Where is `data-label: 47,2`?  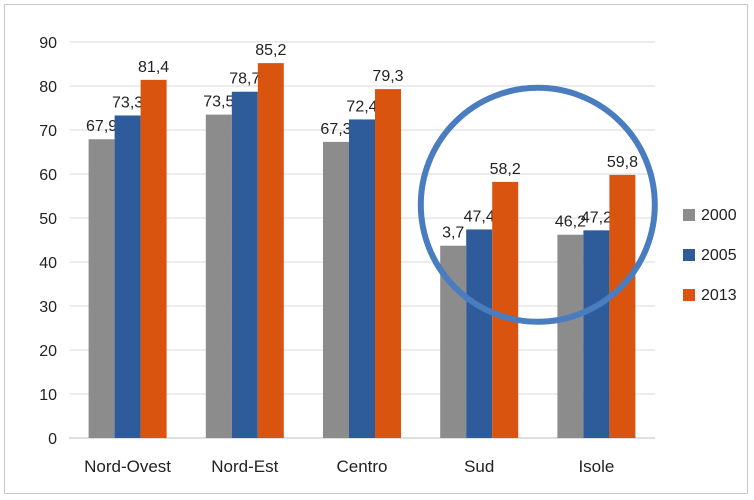
data-label: 47,2 is located at coordinates (596, 217).